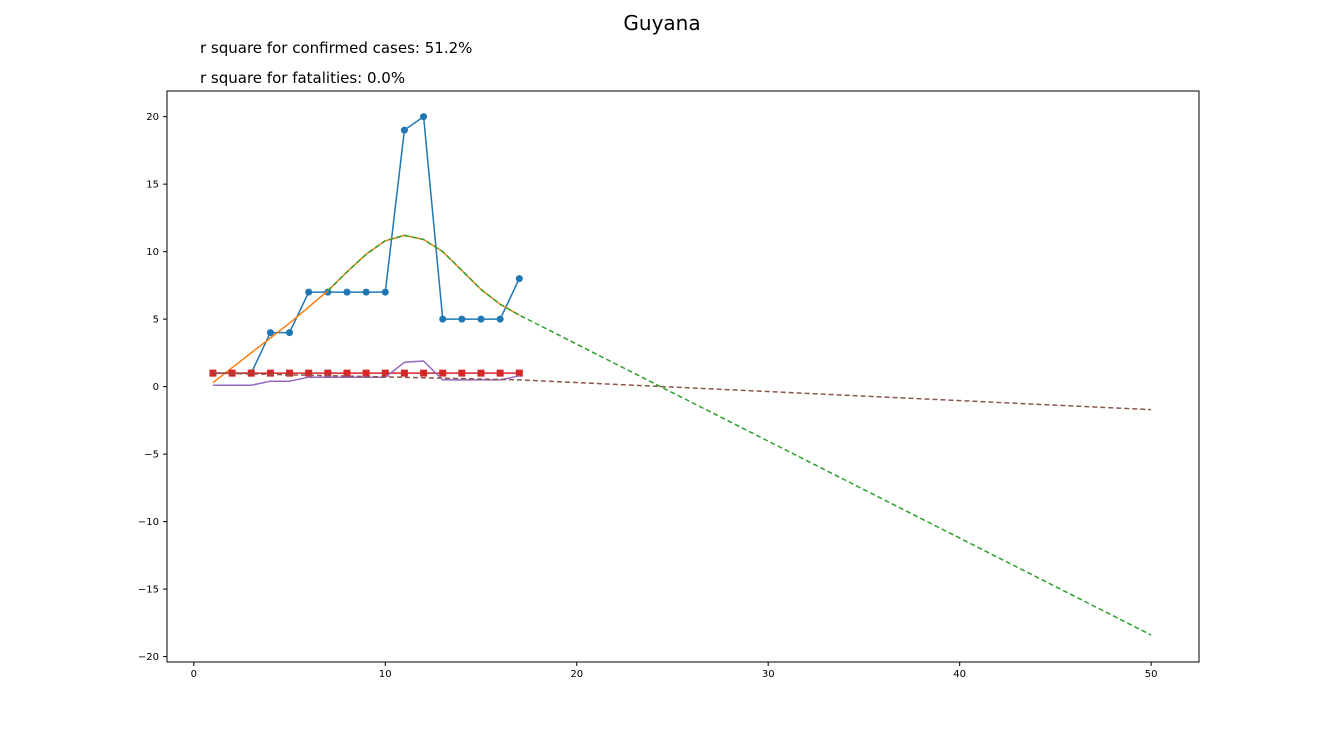  Describe the element at coordinates (959, 674) in the screenshot. I see `x-tick-label: 40` at that location.